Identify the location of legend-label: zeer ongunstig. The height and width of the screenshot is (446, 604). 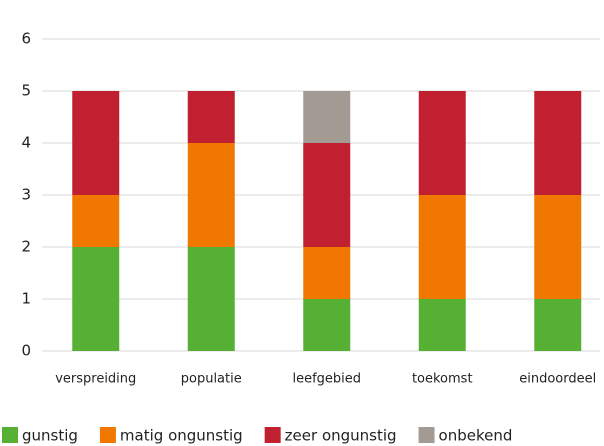
(341, 436).